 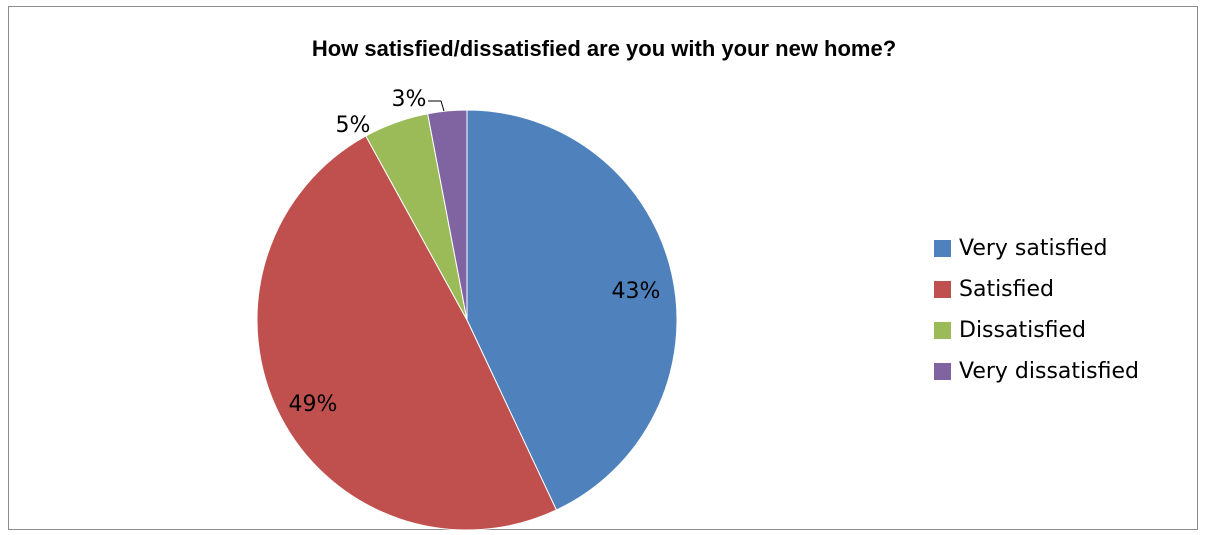 What do you see at coordinates (942, 371) in the screenshot?
I see `legend-swatch-very-dissatisfied` at bounding box center [942, 371].